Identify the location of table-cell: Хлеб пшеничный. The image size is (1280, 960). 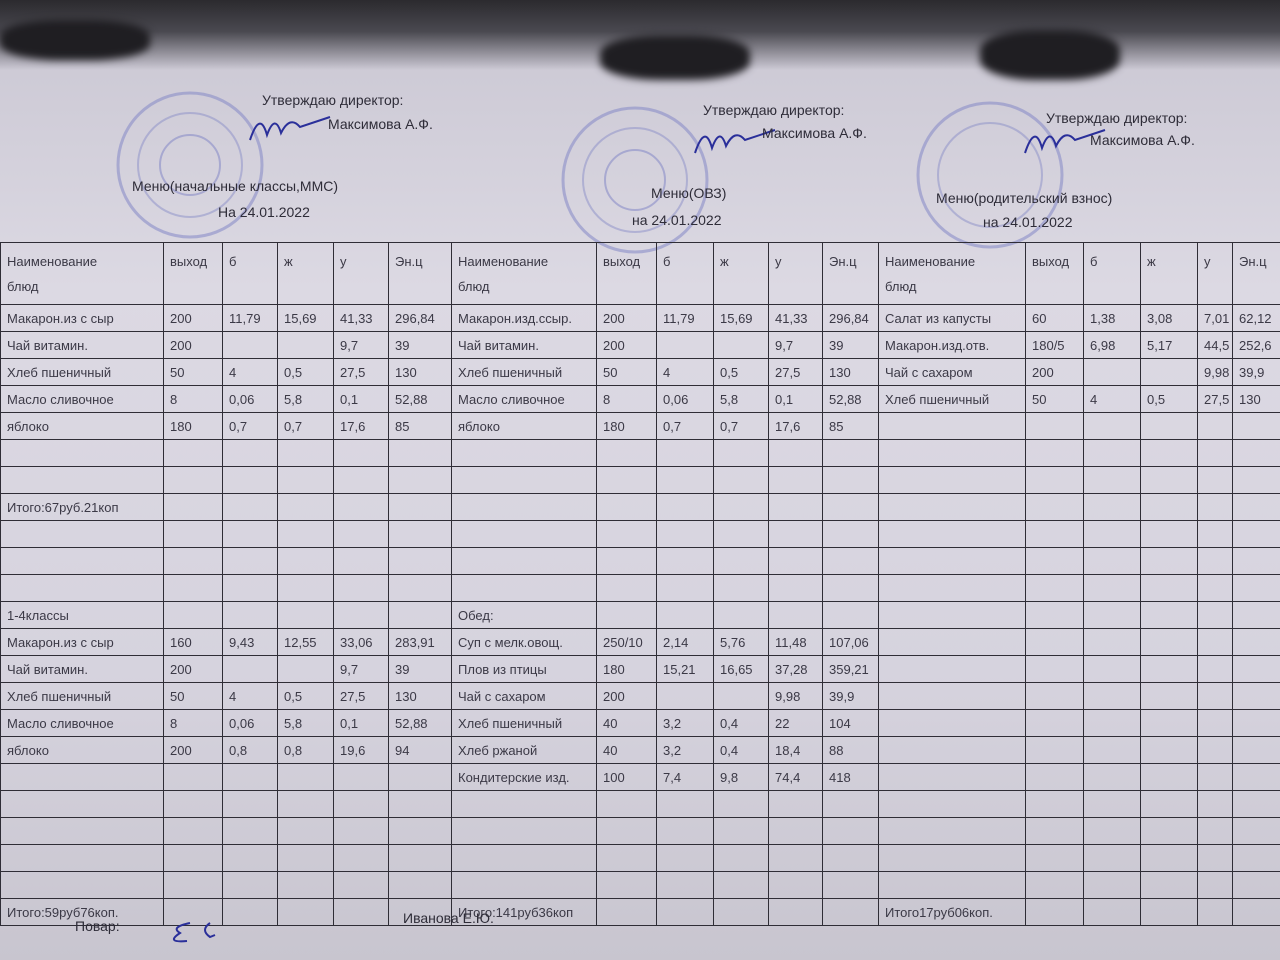
(524, 723).